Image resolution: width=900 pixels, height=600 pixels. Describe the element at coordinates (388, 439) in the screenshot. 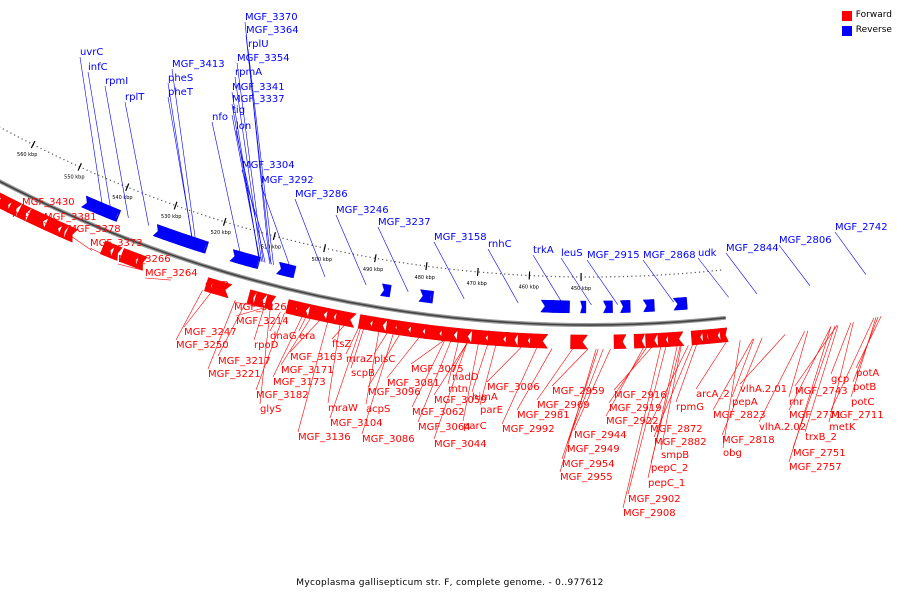

I see `gene-label: MGF_3086` at that location.